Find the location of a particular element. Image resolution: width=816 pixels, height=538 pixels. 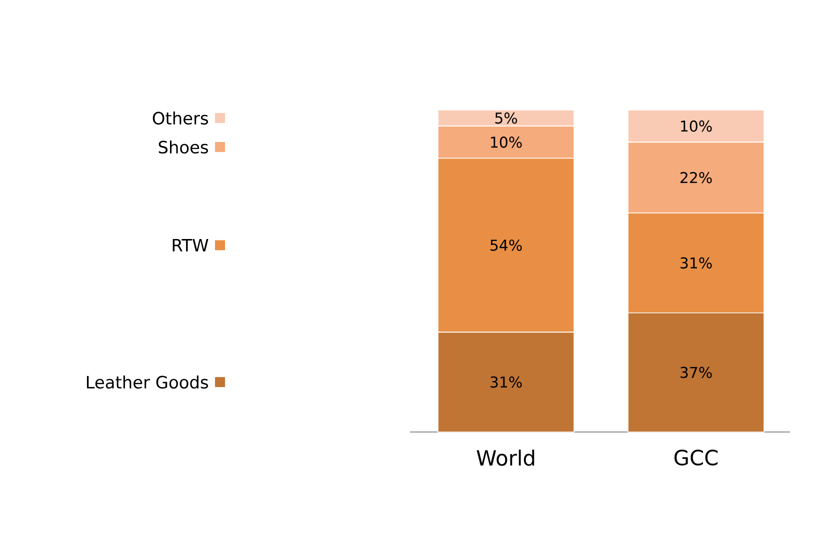

legend-label: Leather Goods is located at coordinates (147, 382).